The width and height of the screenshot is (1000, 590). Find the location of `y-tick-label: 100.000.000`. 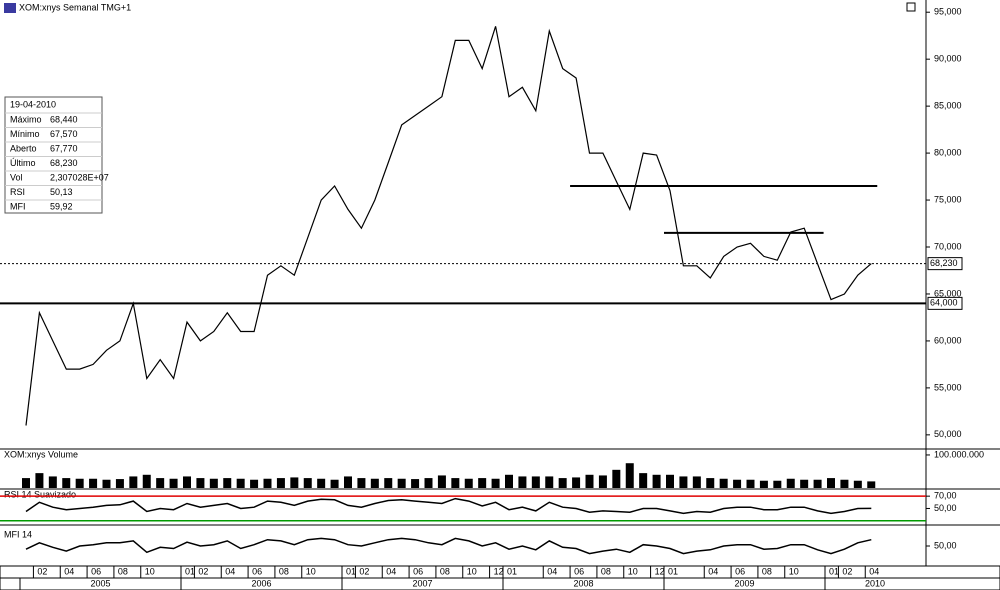

y-tick-label: 100.000.000 is located at coordinates (959, 454).